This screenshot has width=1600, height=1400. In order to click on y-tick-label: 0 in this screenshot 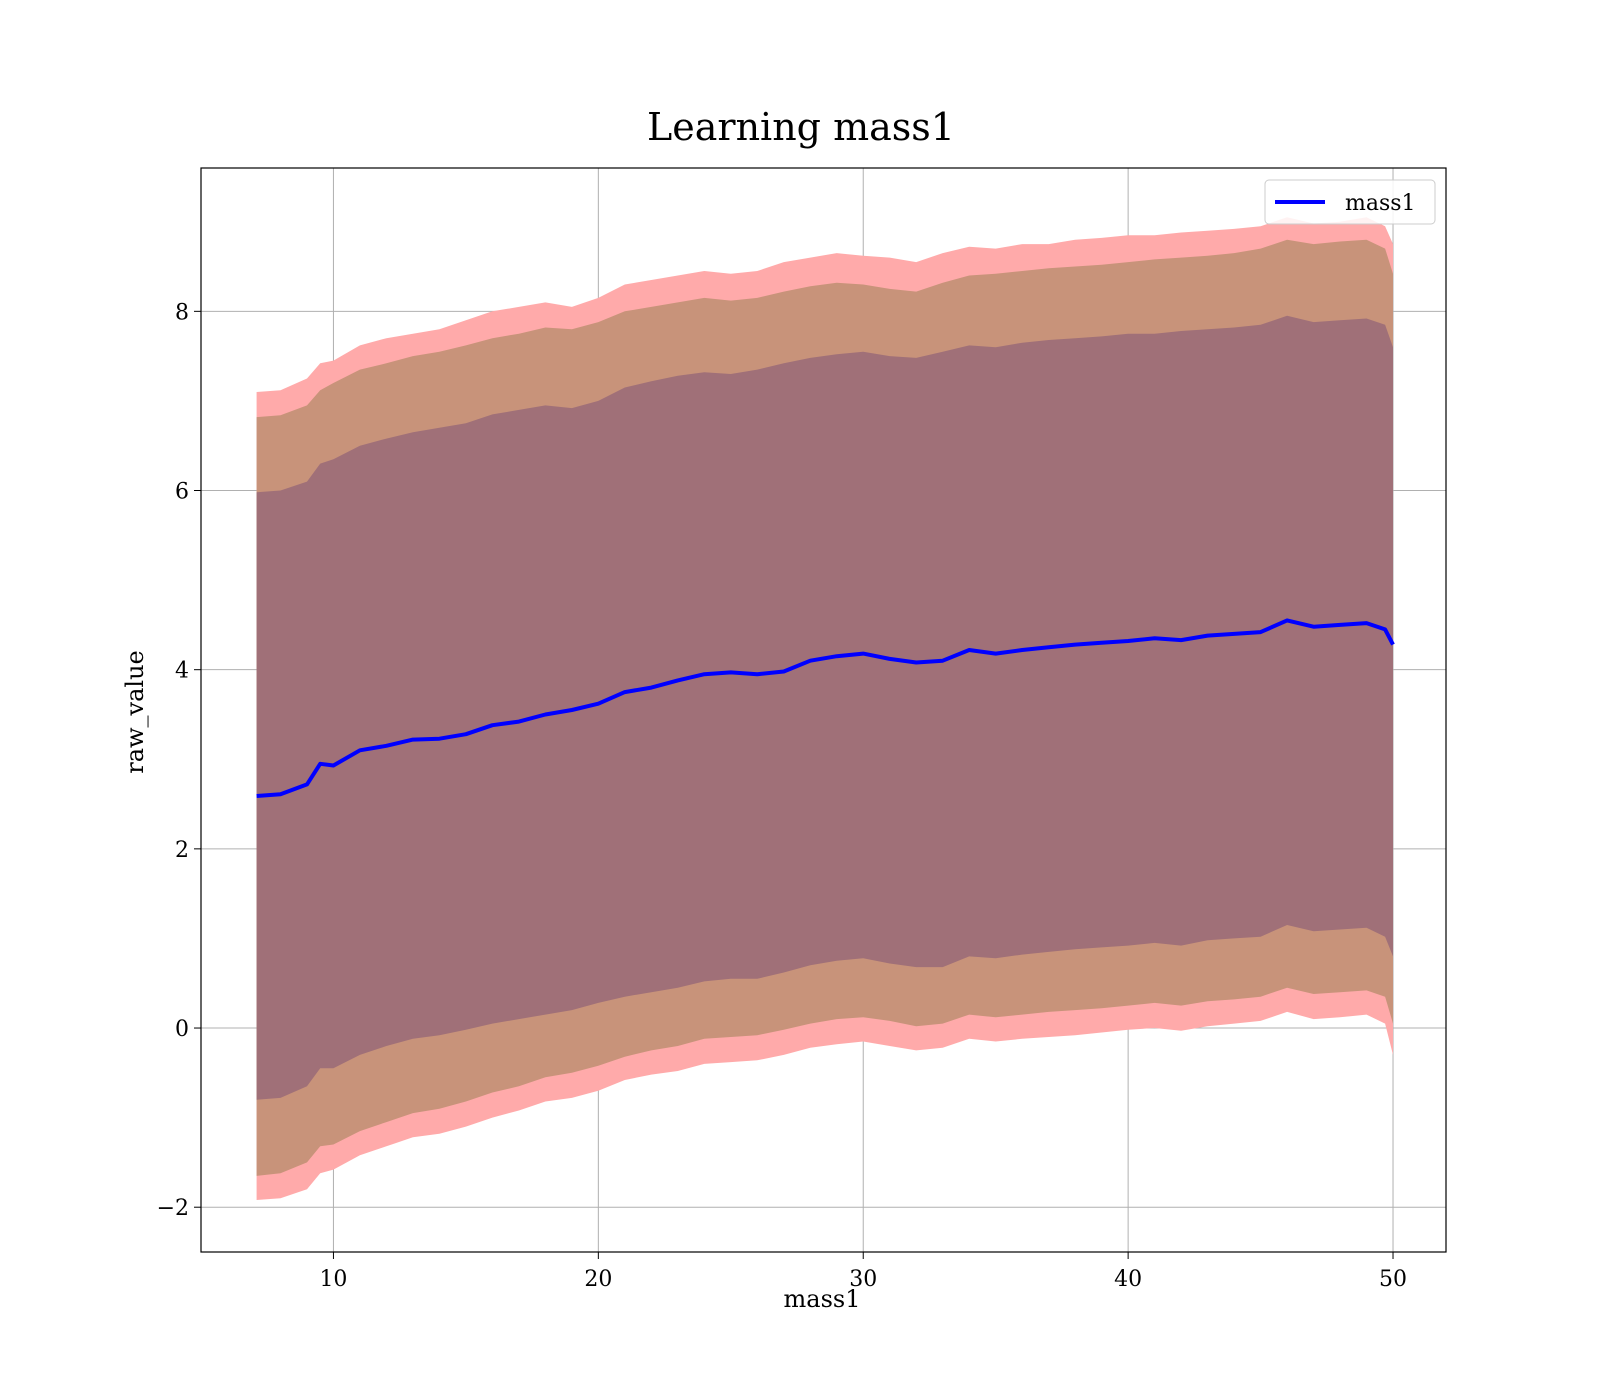, I will do `click(182, 1029)`.